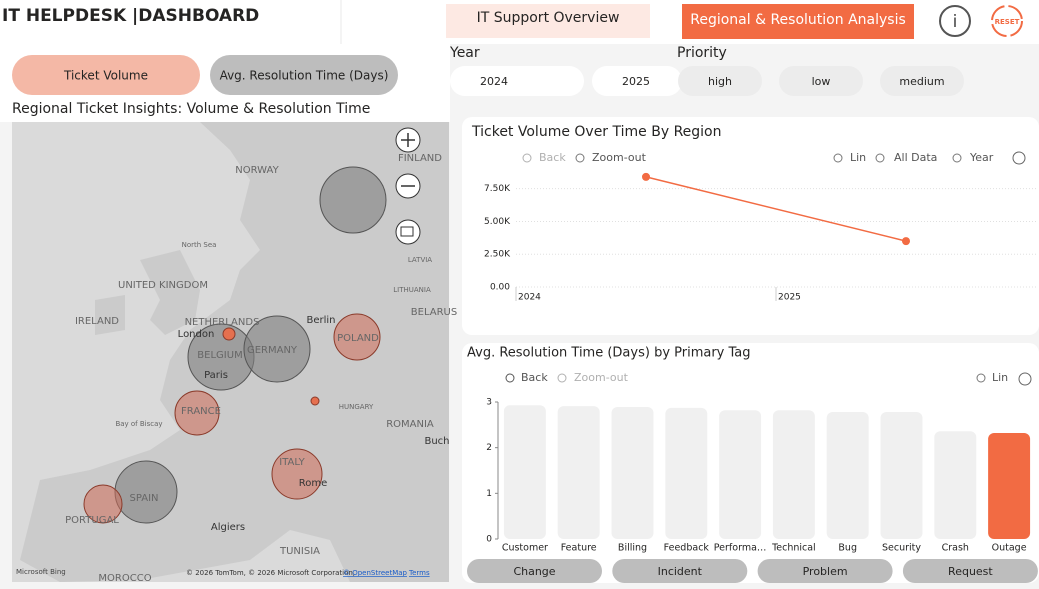 The width and height of the screenshot is (1039, 589). Describe the element at coordinates (292, 462) in the screenshot. I see `map-label: ITALY` at that location.